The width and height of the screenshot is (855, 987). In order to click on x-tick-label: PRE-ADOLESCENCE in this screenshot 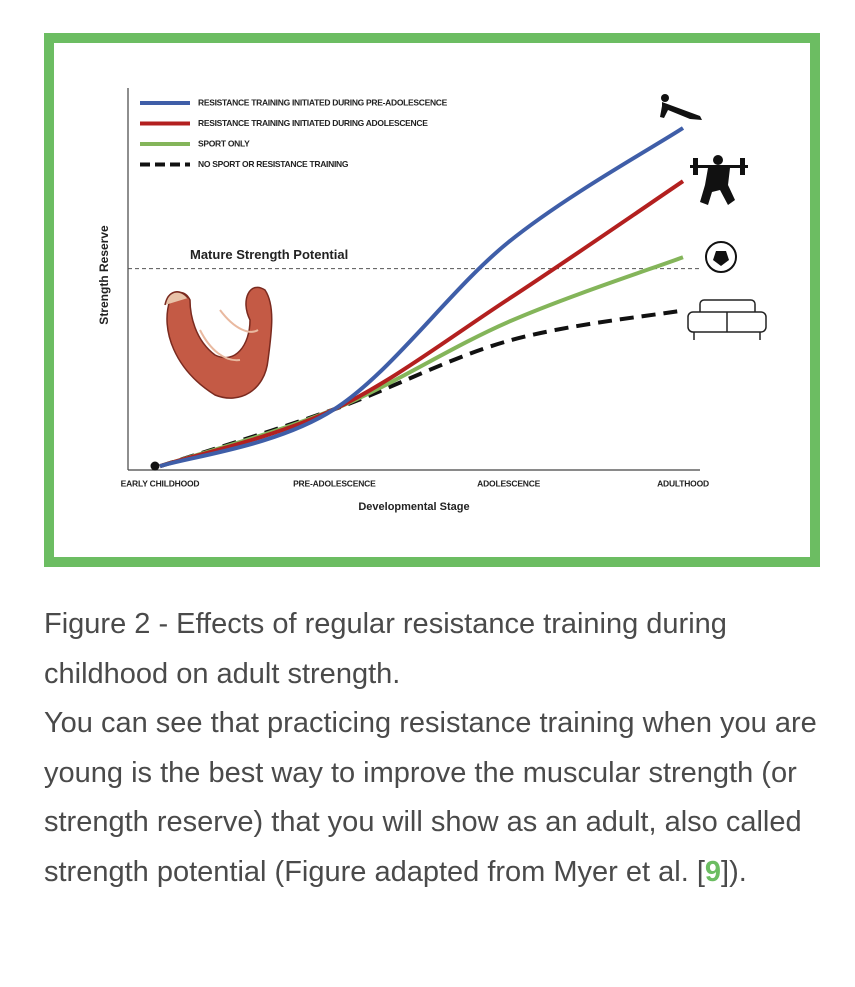, I will do `click(334, 483)`.